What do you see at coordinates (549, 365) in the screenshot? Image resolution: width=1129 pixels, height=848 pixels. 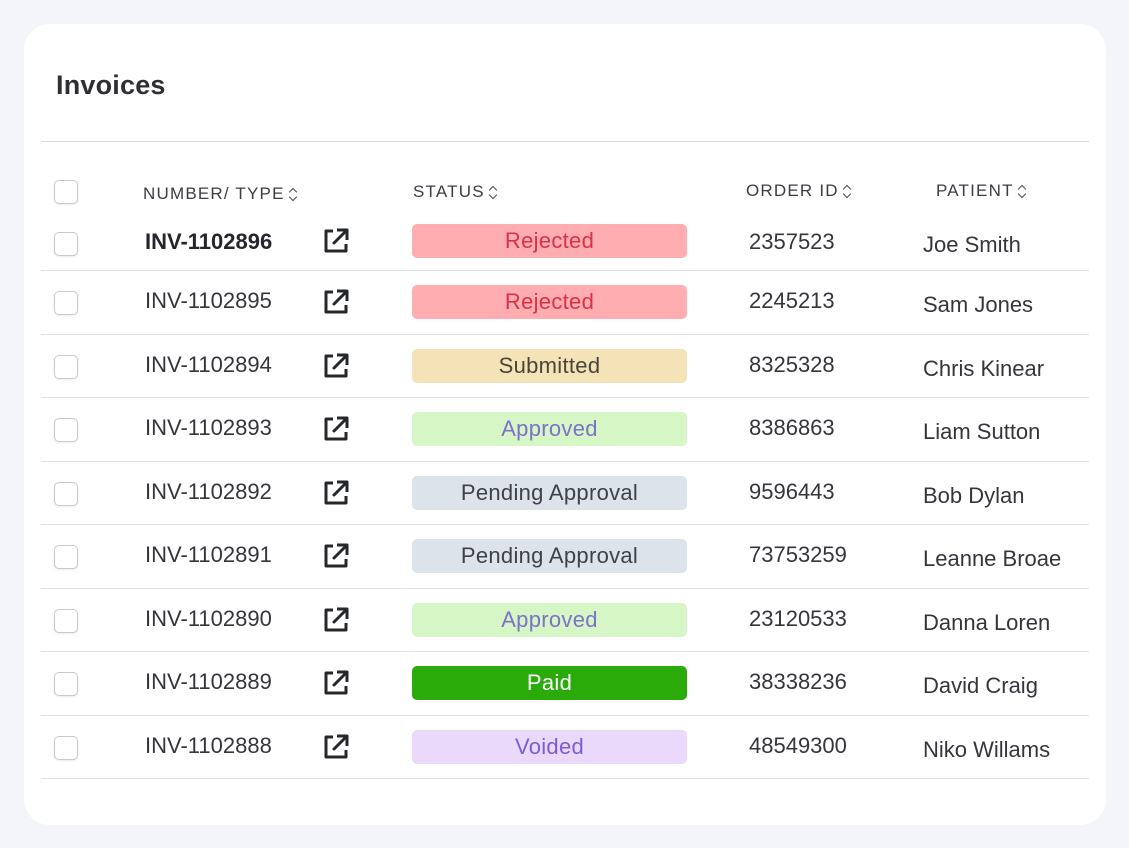 I see `status-badge: Submitted` at bounding box center [549, 365].